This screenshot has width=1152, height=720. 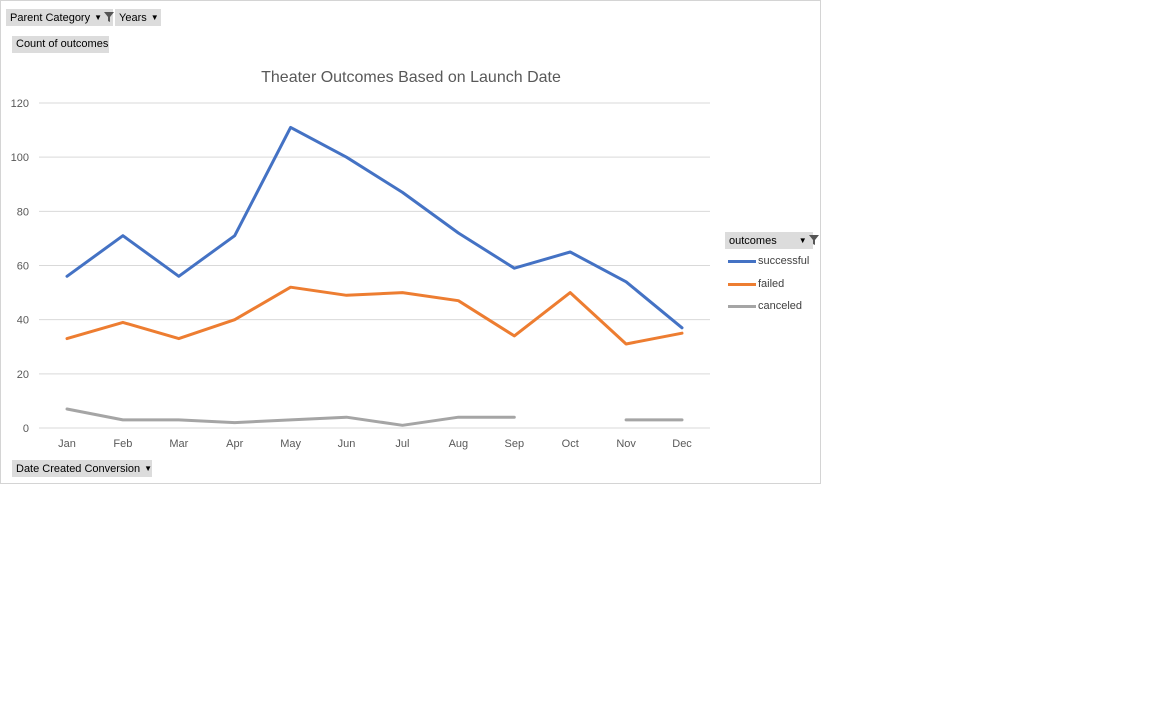 What do you see at coordinates (374, 315) in the screenshot?
I see `series-line-failed` at bounding box center [374, 315].